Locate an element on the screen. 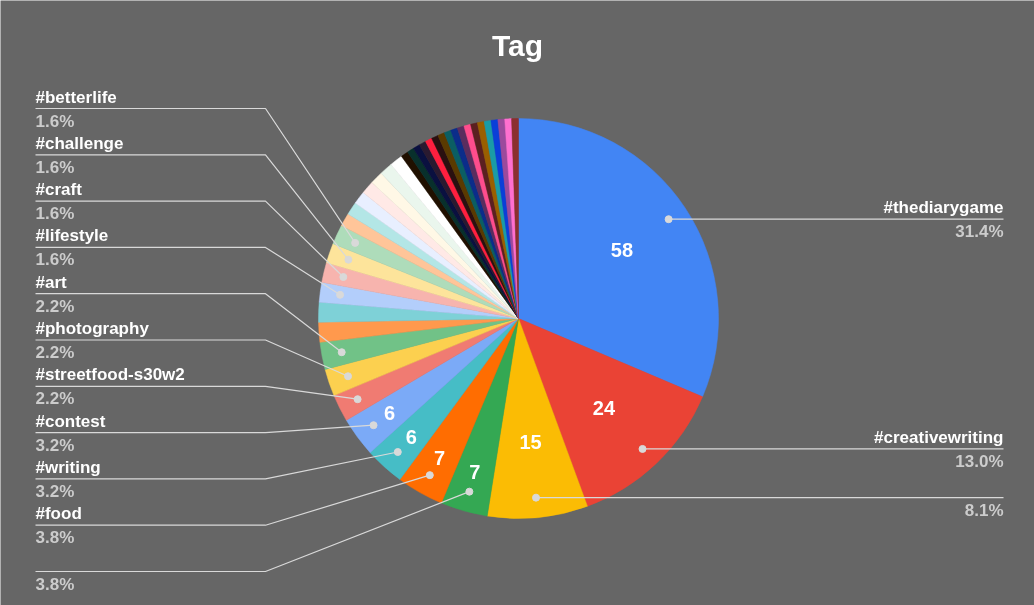 The width and height of the screenshot is (1034, 605). data-label: 13.0% is located at coordinates (979, 461).